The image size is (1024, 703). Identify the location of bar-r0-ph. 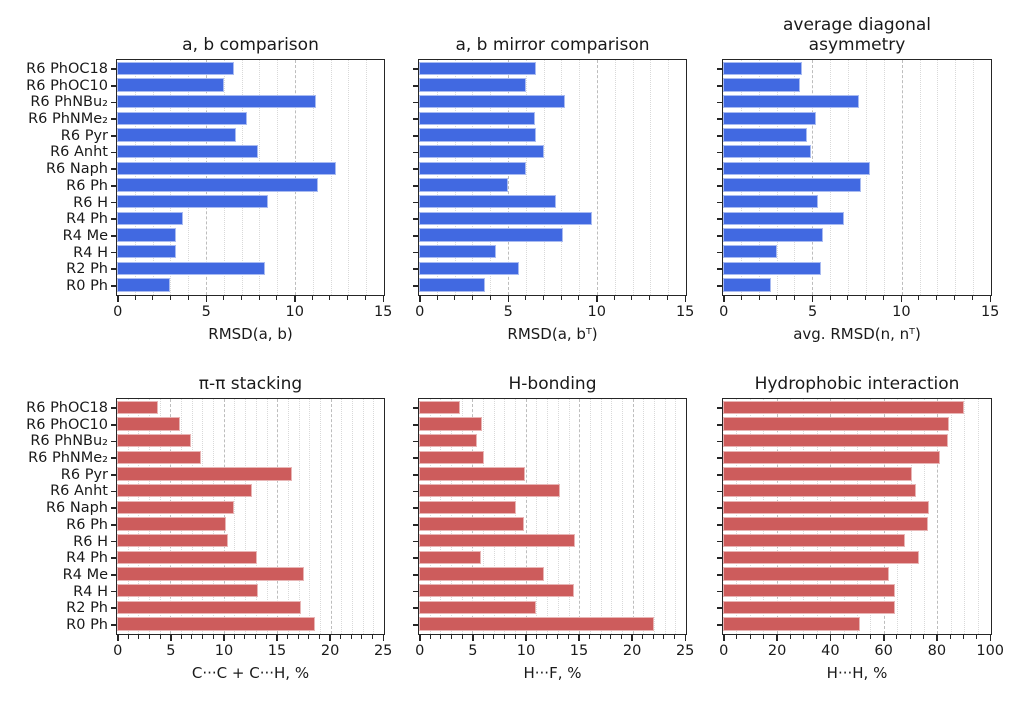
(747, 285).